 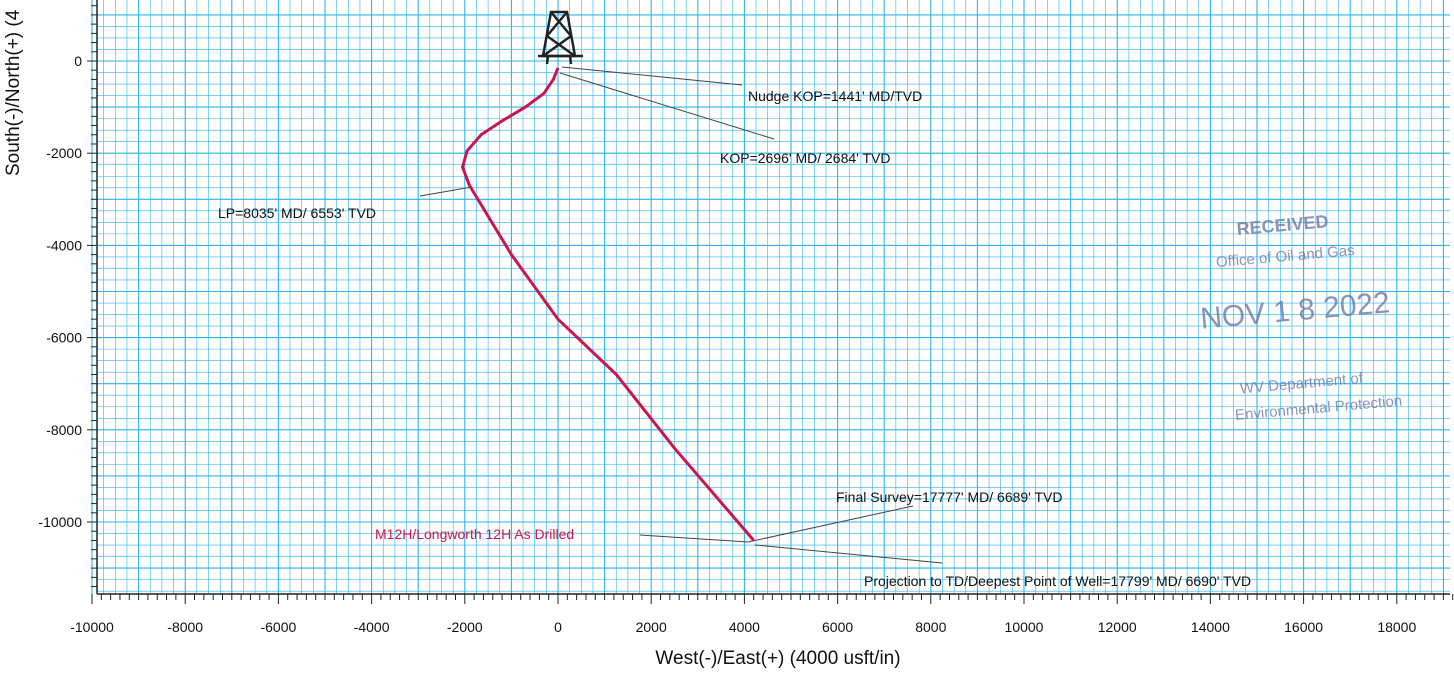 What do you see at coordinates (930, 627) in the screenshot?
I see `x-tick-label: 8000` at bounding box center [930, 627].